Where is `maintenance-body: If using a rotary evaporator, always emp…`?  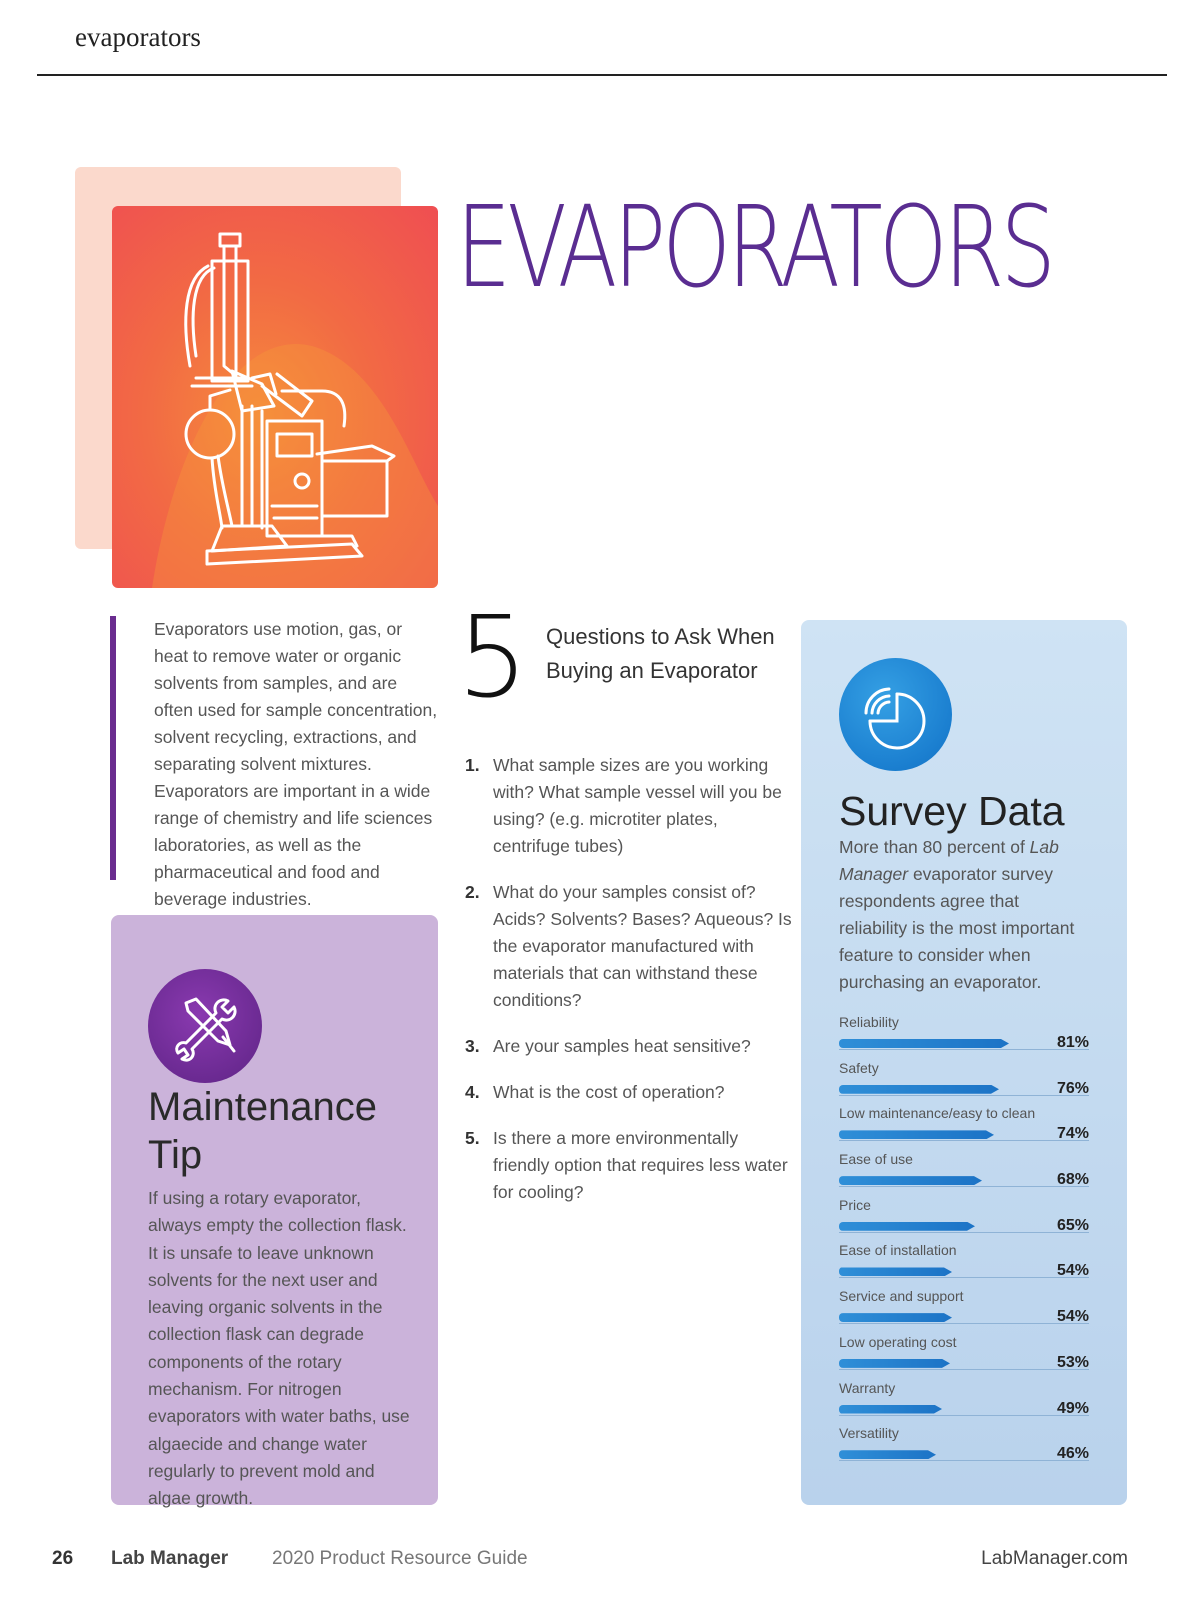
maintenance-body: If using a rotary evaporator, always emp… is located at coordinates (279, 1348).